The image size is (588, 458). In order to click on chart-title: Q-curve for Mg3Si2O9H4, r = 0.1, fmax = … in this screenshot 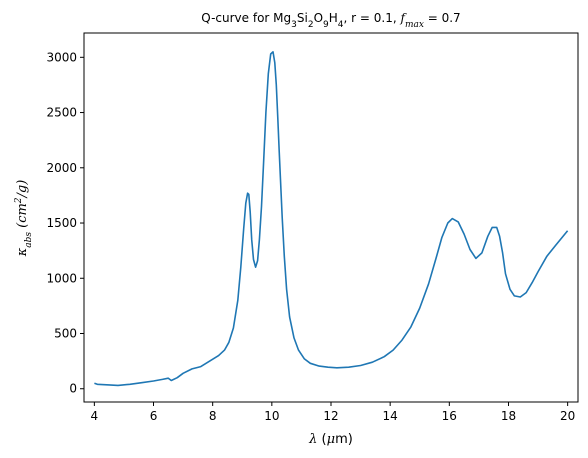, I will do `click(330, 20)`.